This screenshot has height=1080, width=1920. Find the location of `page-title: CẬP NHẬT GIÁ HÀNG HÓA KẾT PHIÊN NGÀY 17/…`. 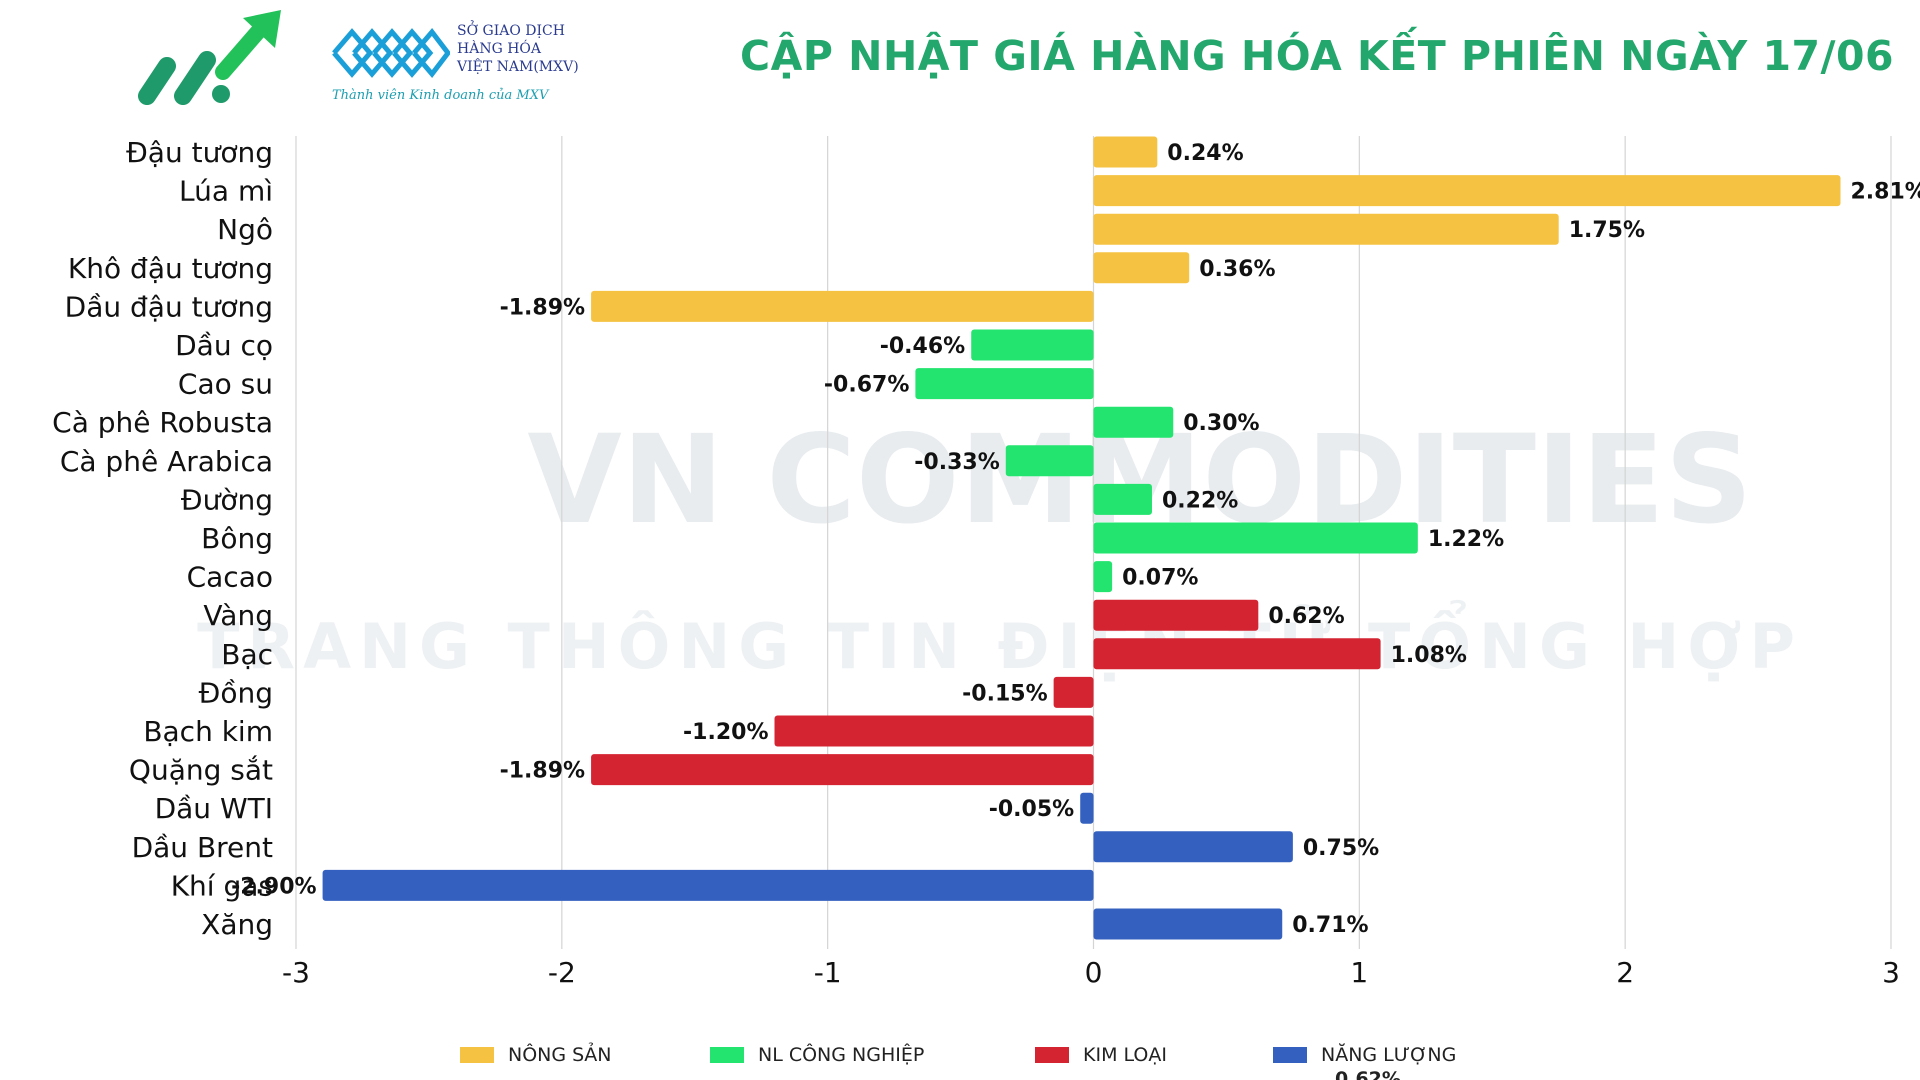

page-title: CẬP NHẬT GIÁ HÀNG HÓA KẾT PHIÊN NGÀY 17/… is located at coordinates (1317, 56).